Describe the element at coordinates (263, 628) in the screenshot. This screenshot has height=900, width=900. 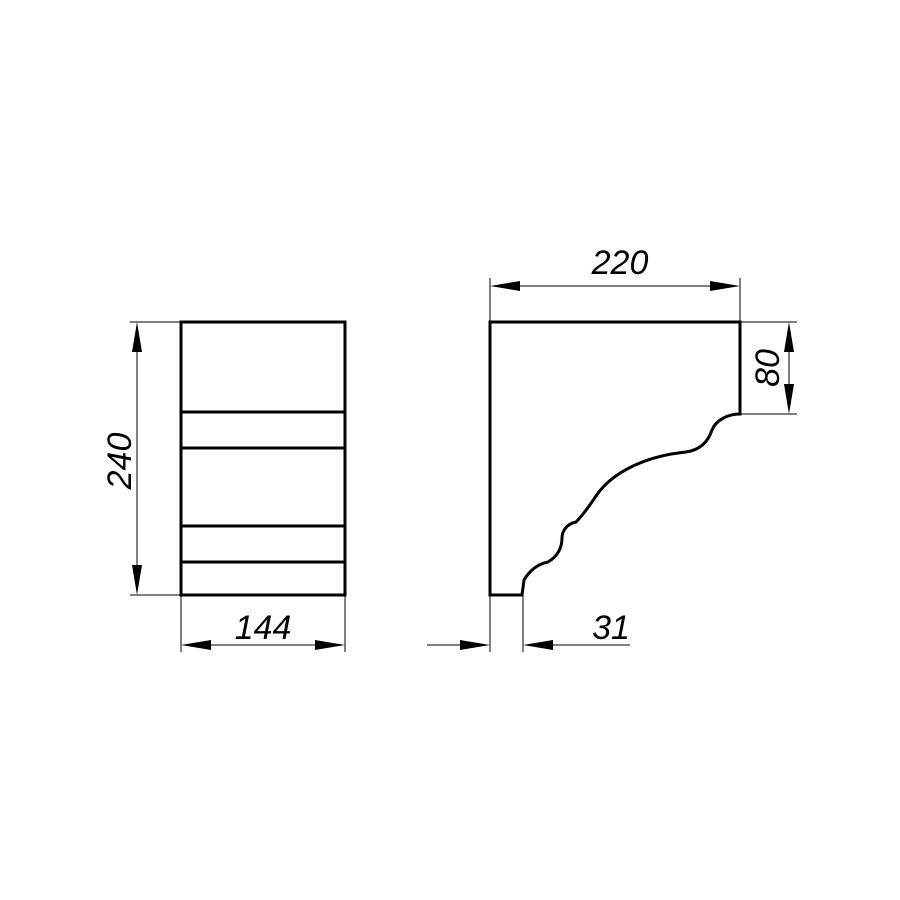
I see `front-width-label: 144` at that location.